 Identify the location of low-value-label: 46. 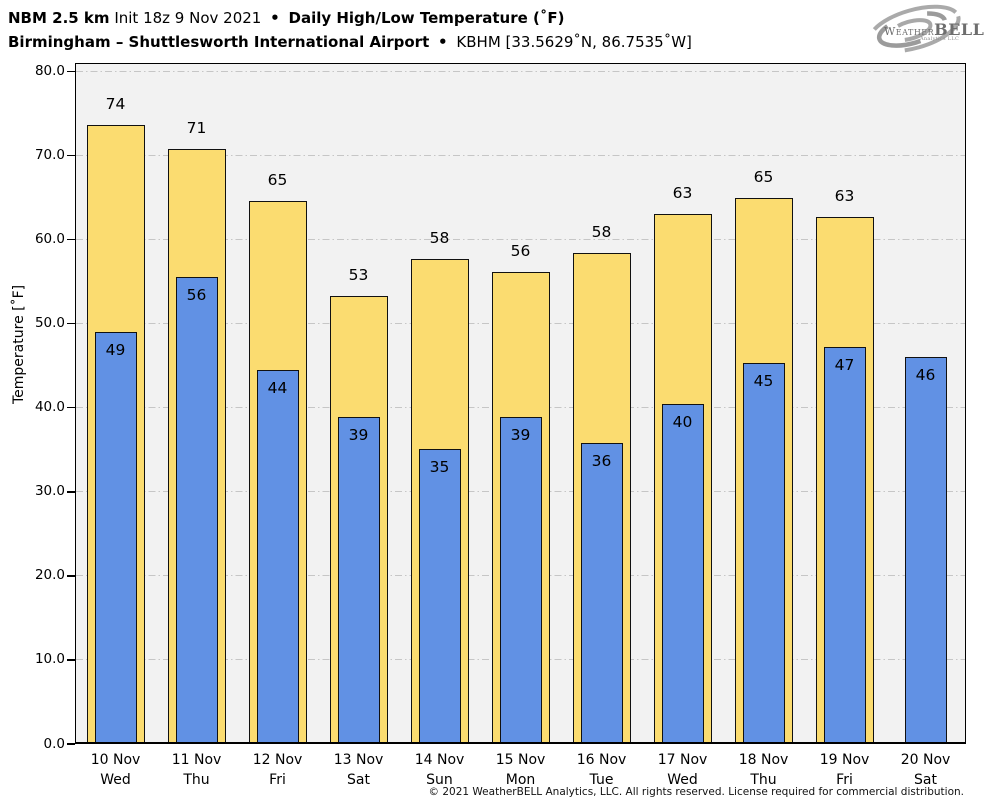
(925, 375).